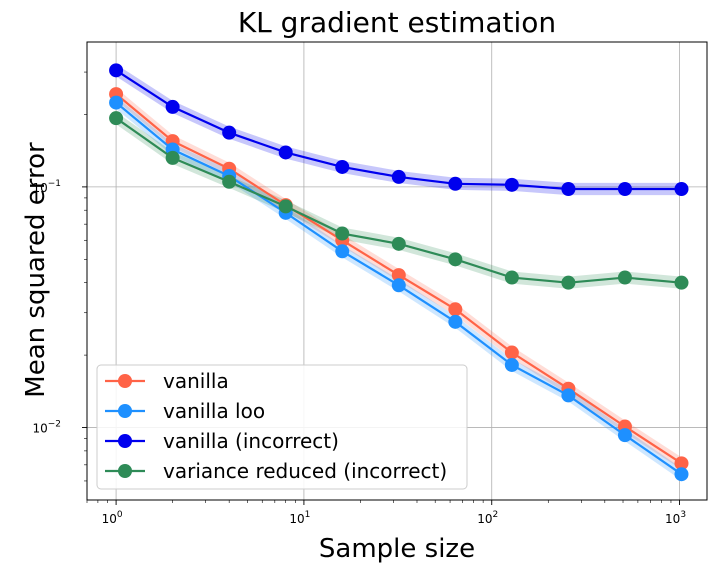  I want to click on x-tick-exponent: 0, so click(120, 515).